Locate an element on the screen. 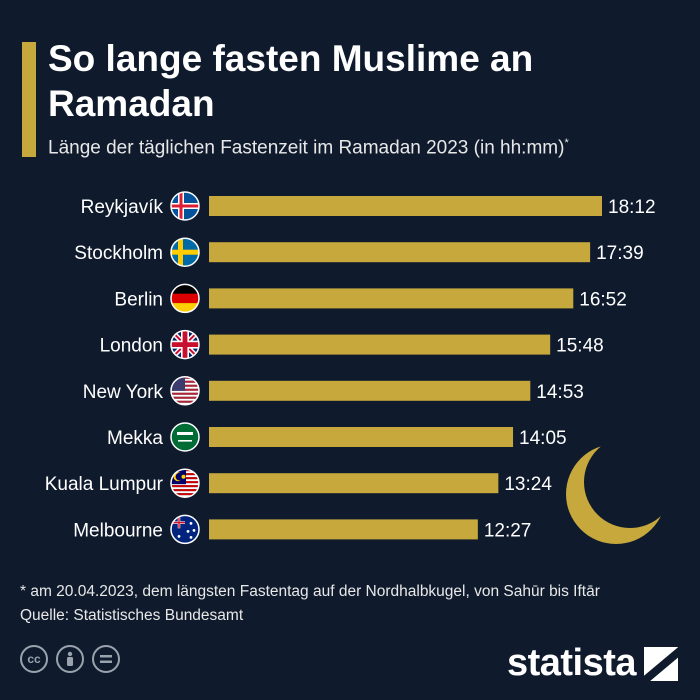  value-label: 13:24 is located at coordinates (528, 484).